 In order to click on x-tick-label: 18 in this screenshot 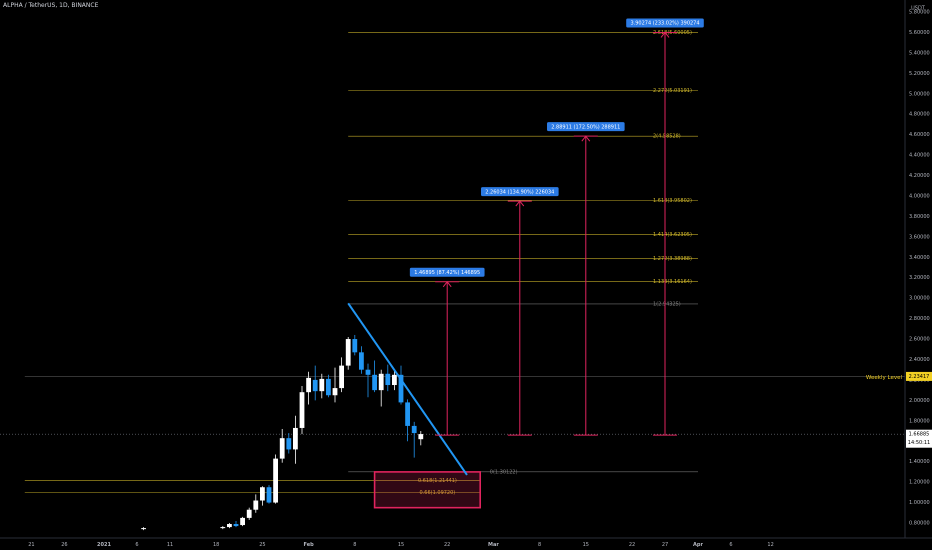, I will do `click(216, 545)`.